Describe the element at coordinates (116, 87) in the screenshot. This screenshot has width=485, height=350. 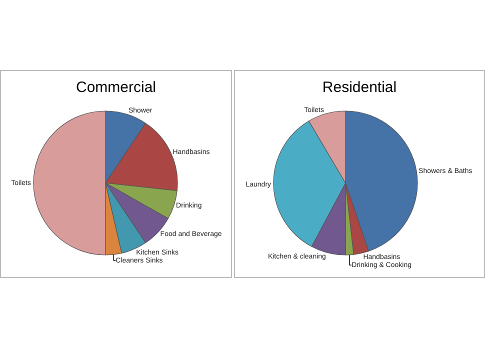
I see `chart-title: Commercial` at that location.